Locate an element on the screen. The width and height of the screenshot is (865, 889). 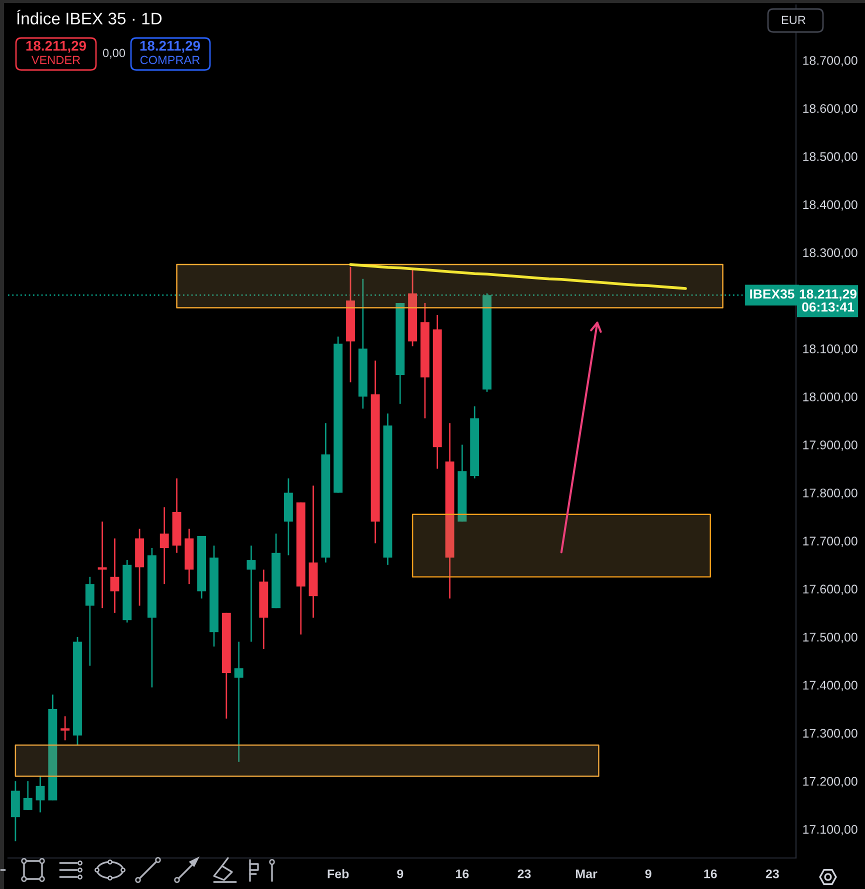
annotation: VENDER is located at coordinates (55, 60).